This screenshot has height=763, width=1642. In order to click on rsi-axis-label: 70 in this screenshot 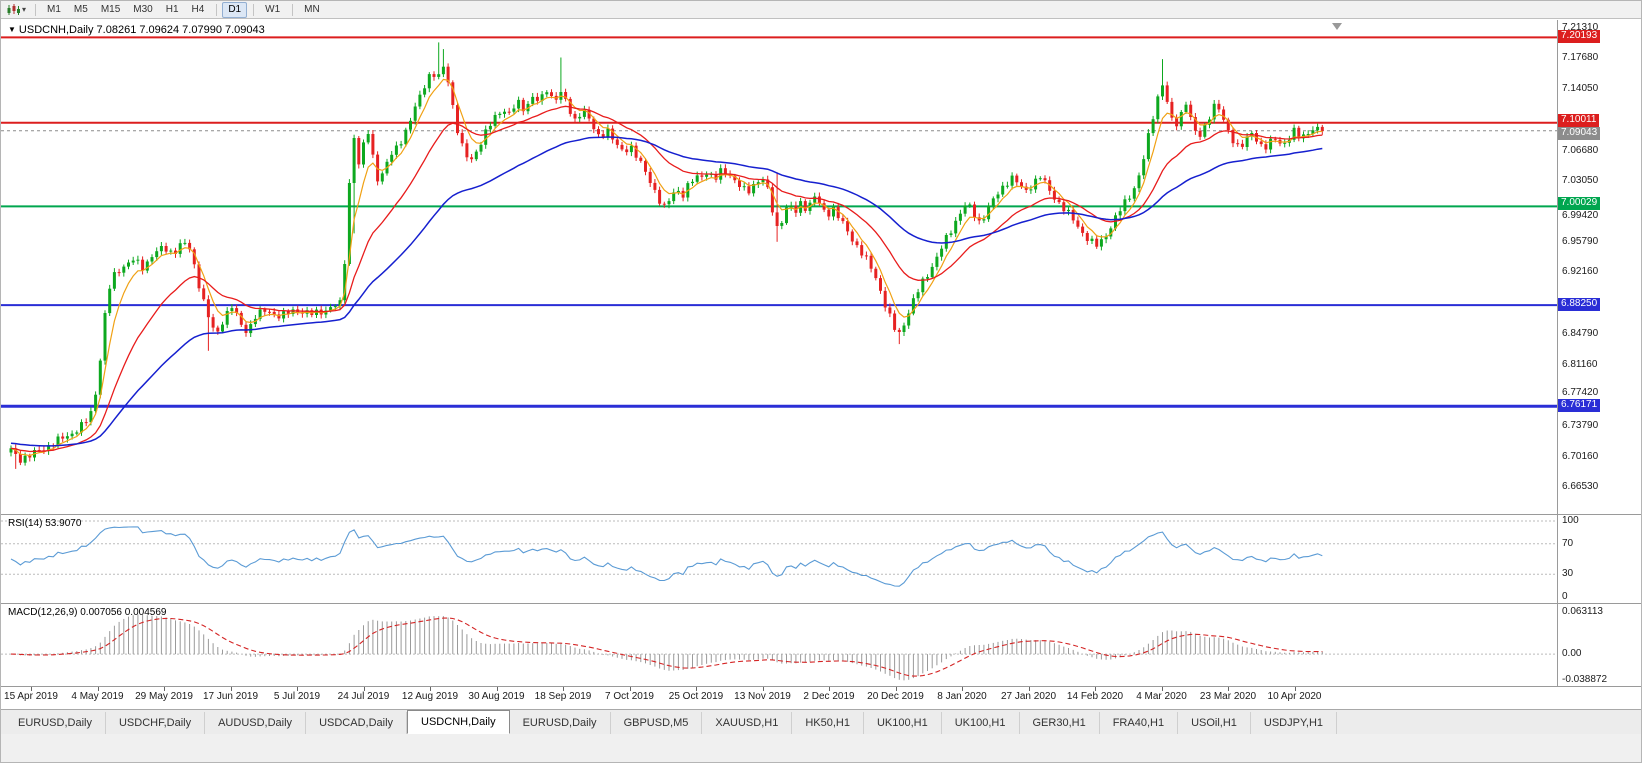, I will do `click(1568, 543)`.